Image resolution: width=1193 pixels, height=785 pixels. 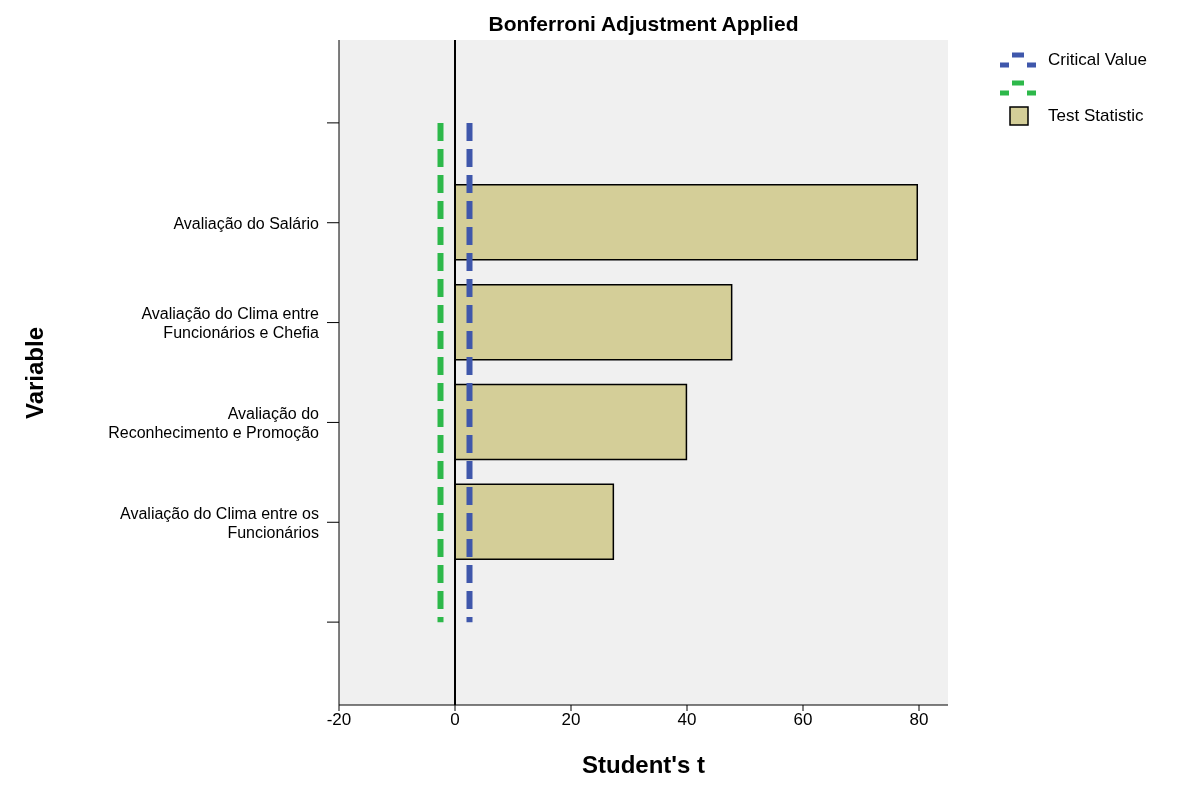 I want to click on x-tick-label: 80, so click(x=919, y=720).